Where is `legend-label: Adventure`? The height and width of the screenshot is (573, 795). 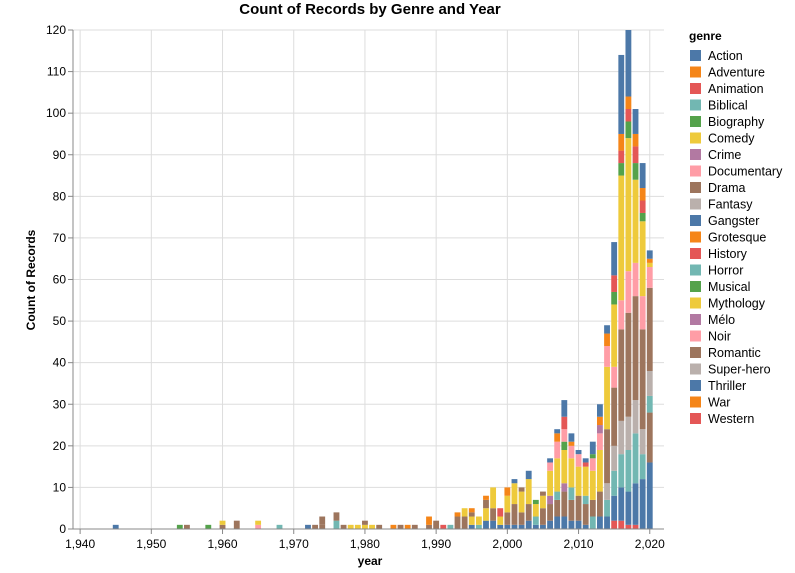
legend-label: Adventure is located at coordinates (736, 73).